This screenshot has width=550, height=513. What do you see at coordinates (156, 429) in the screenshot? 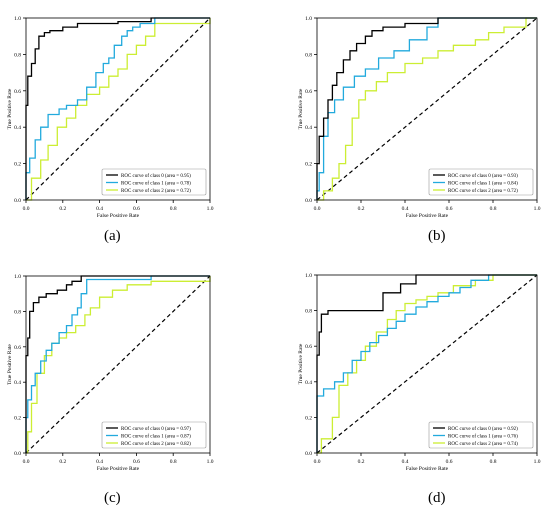
I see `legend-label-class-0: ROC curve of class 0 (area = 0.97)` at bounding box center [156, 429].